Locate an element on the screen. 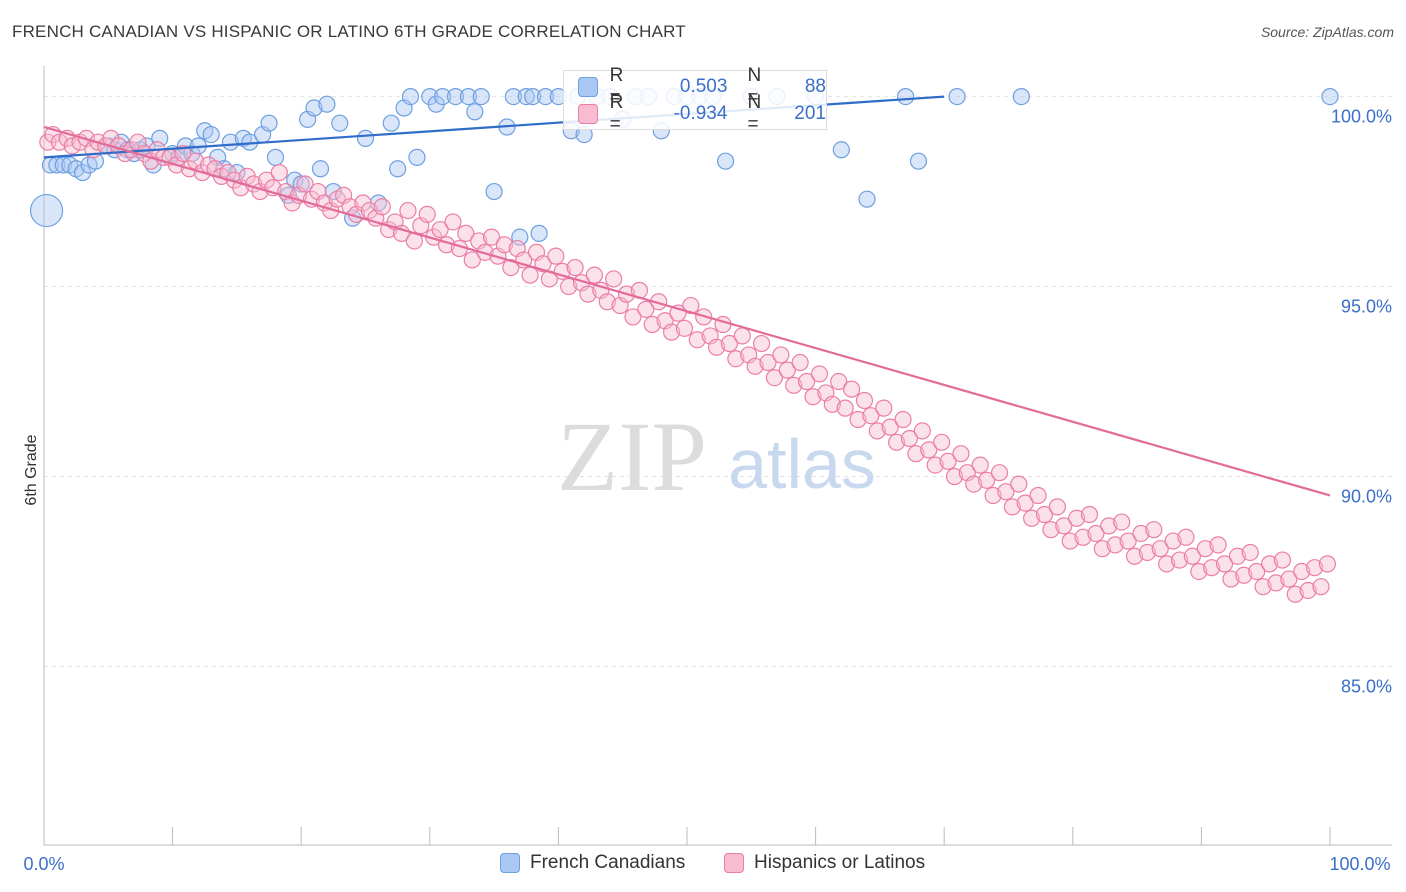 The width and height of the screenshot is (1406, 892). y-tick-label: 100.0% is located at coordinates (1361, 117).